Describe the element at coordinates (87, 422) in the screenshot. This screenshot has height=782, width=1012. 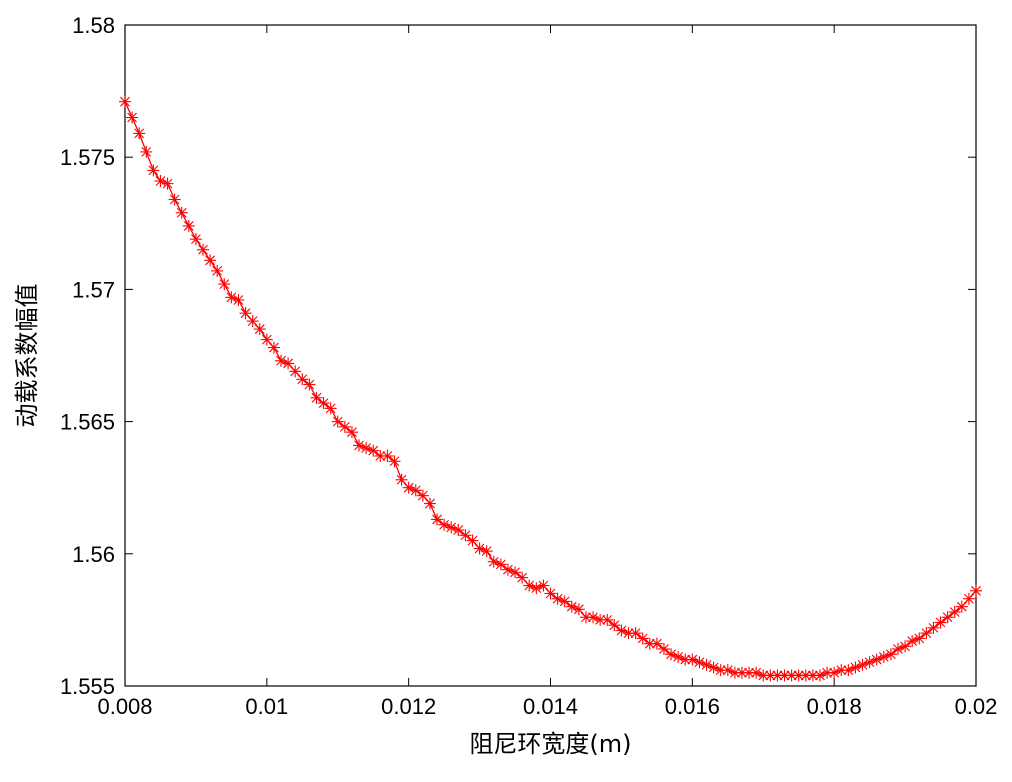
I see `y-tick-label: 1.565` at that location.